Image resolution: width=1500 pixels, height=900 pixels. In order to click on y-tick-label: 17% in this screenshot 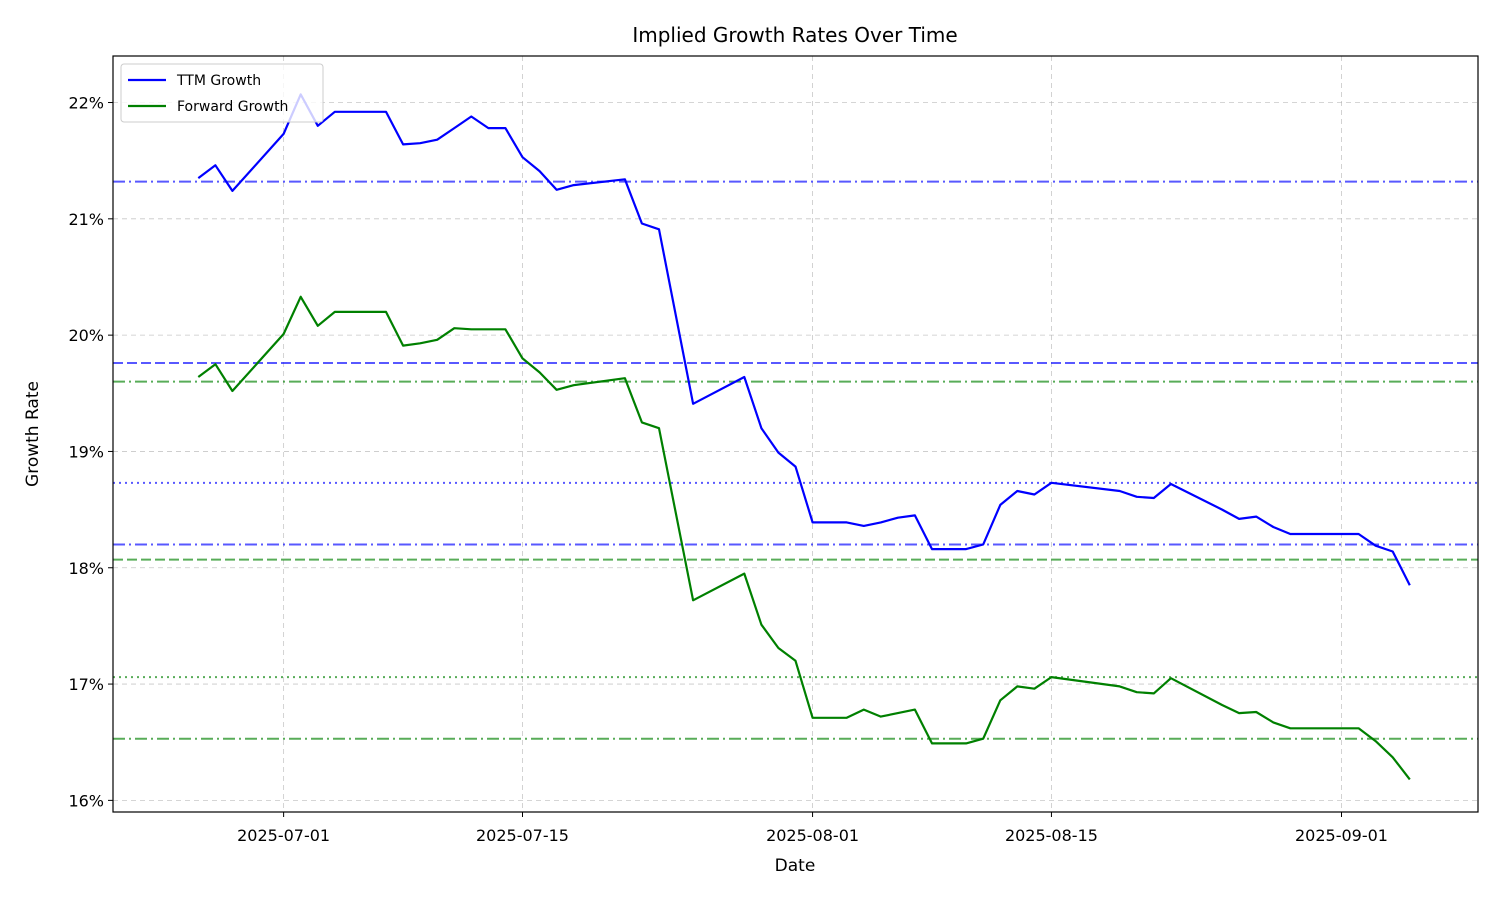, I will do `click(86, 684)`.